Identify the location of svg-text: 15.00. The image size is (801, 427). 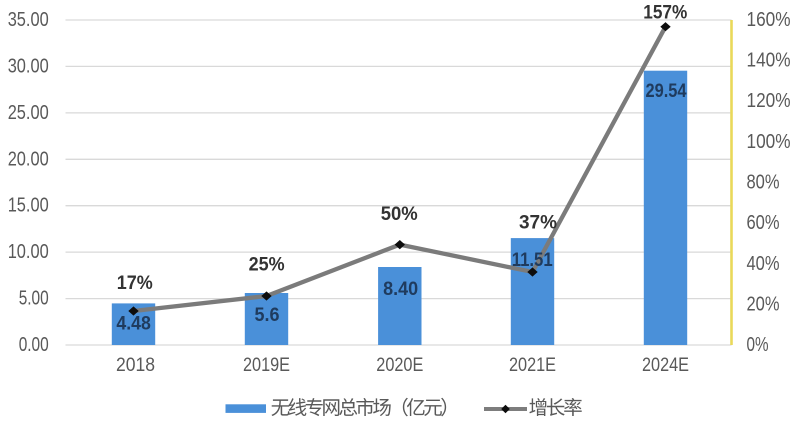
(28, 206).